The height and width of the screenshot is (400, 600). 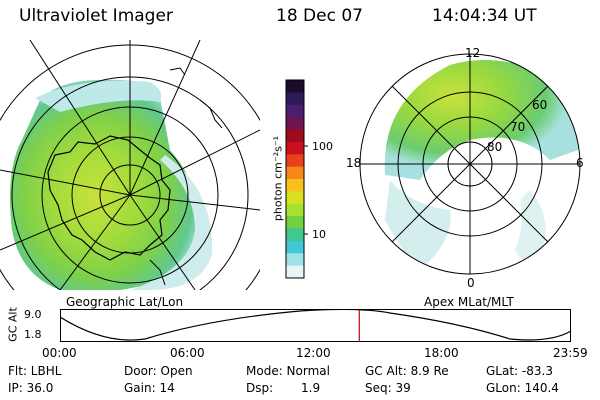 I want to click on left-panel-caption: Geographic Lat/Lon, so click(x=125, y=302).